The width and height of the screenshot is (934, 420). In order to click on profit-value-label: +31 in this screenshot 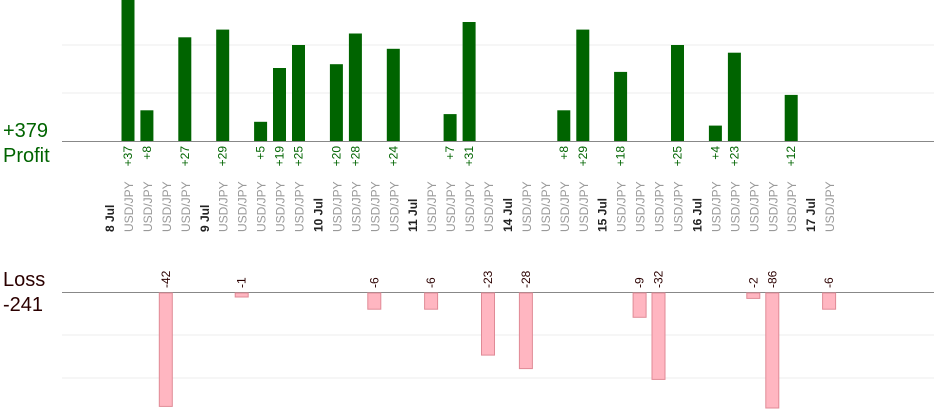, I will do `click(469, 156)`.